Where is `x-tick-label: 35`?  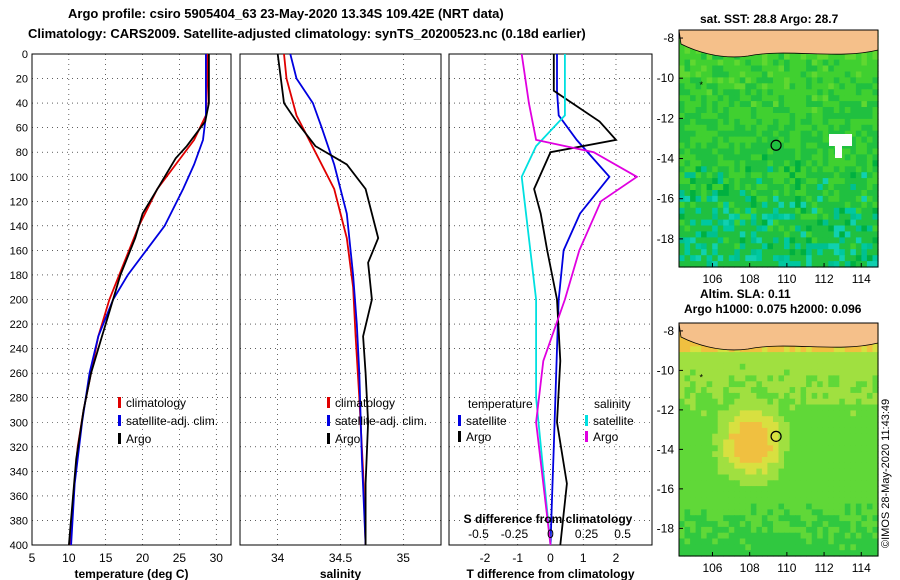
x-tick-label: 35 is located at coordinates (404, 558).